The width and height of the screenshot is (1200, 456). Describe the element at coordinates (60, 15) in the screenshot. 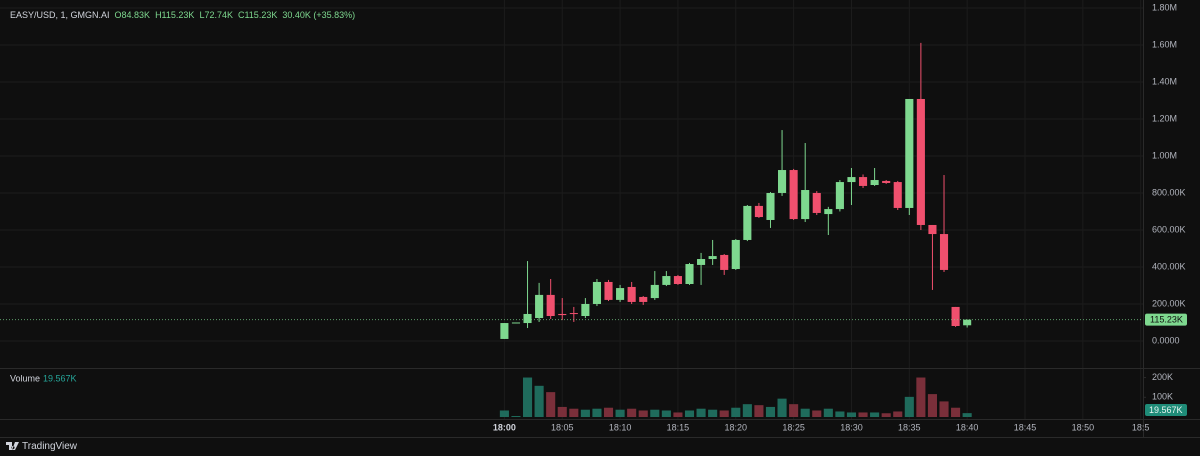

I see `symbol: EASY/USD, 1, GMGN.AI` at that location.